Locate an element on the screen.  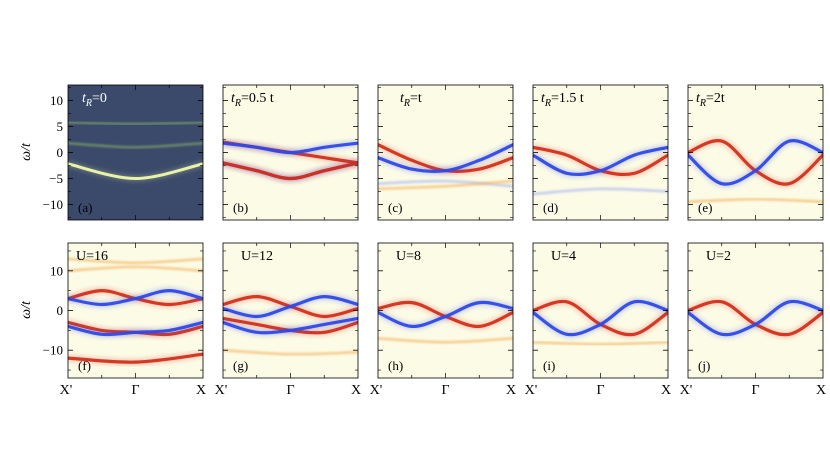
panel-title: U=12 is located at coordinates (257, 256).